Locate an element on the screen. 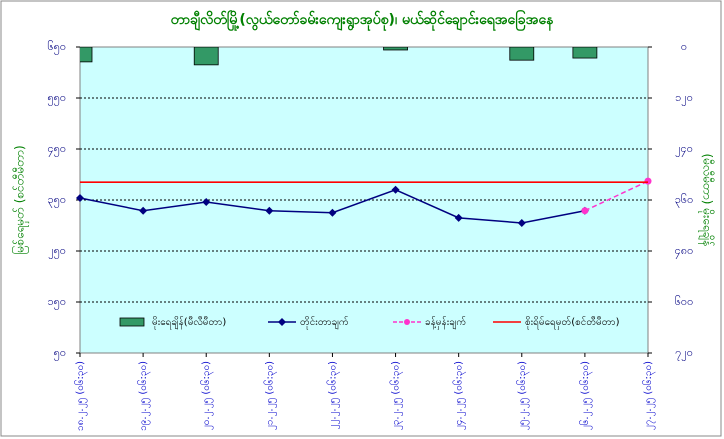  y-tick-label: ၃၅၀ is located at coordinates (56, 200).